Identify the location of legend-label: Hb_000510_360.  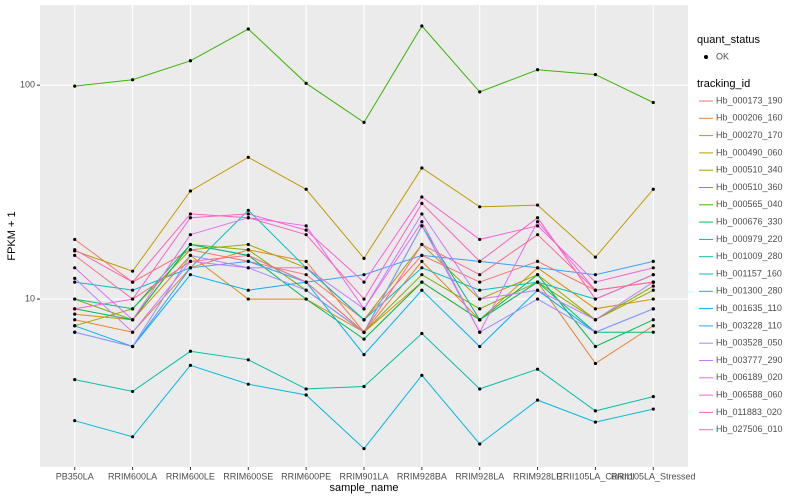
(749, 187).